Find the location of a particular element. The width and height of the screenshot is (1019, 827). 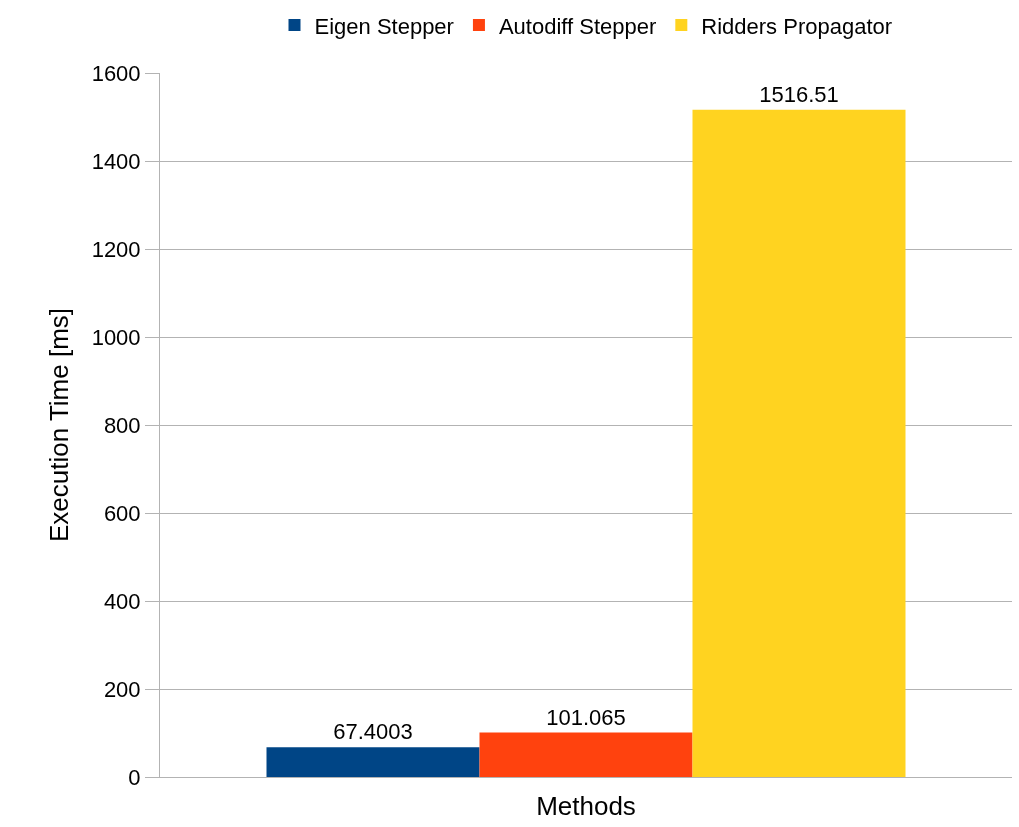

y-tick-label: 400 is located at coordinates (122, 601).